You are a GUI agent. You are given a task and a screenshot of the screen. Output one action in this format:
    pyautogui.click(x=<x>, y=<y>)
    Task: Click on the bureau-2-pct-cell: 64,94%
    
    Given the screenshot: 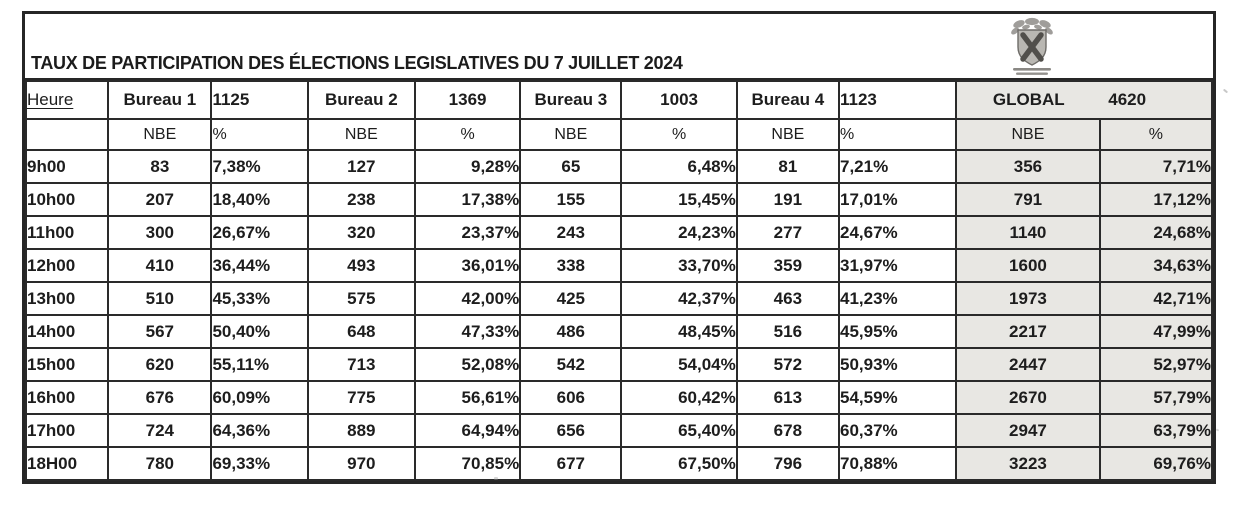 What is the action you would take?
    pyautogui.click(x=467, y=430)
    